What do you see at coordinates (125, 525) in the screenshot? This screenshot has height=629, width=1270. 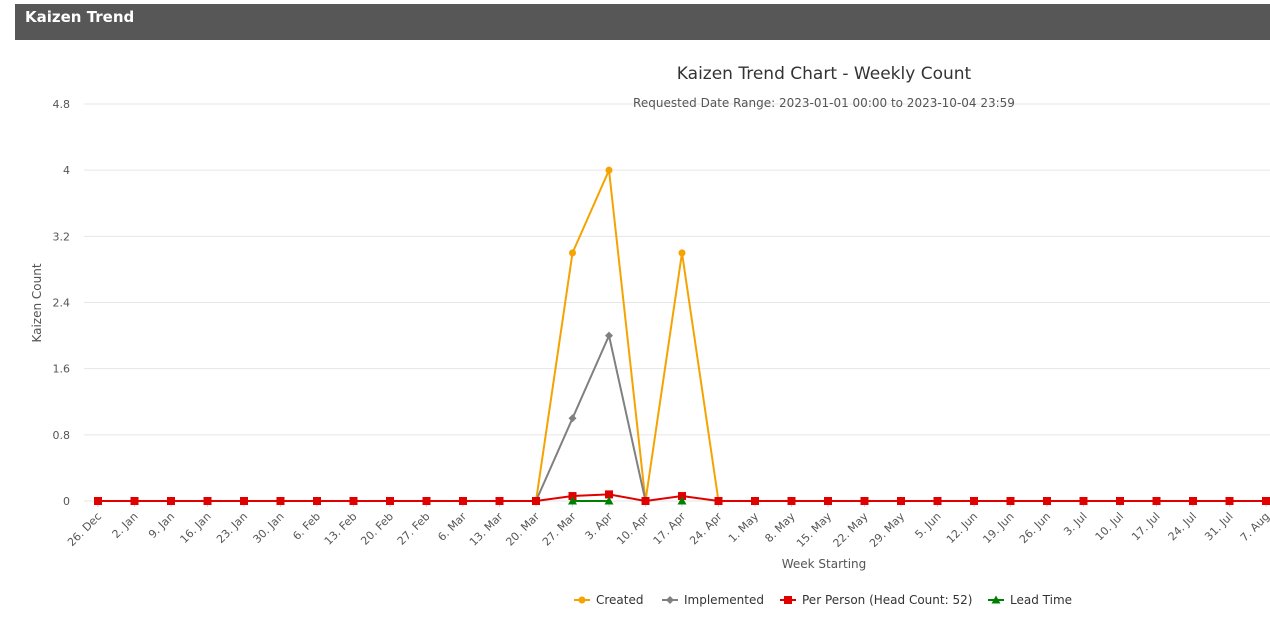 I see `x-tick-label: 2. Jan` at bounding box center [125, 525].